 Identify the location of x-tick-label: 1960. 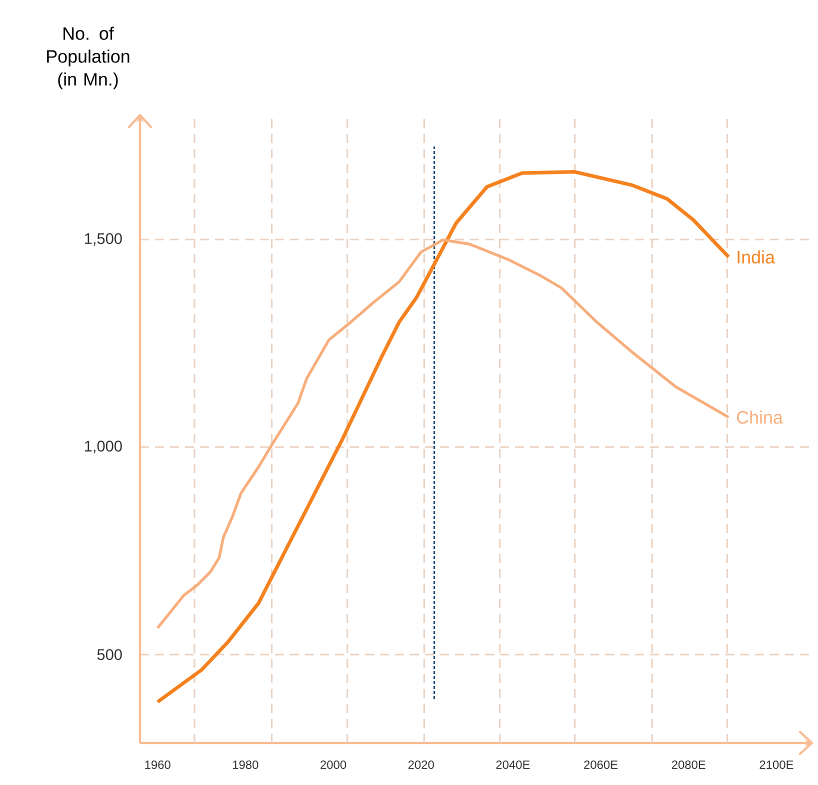
(157, 764).